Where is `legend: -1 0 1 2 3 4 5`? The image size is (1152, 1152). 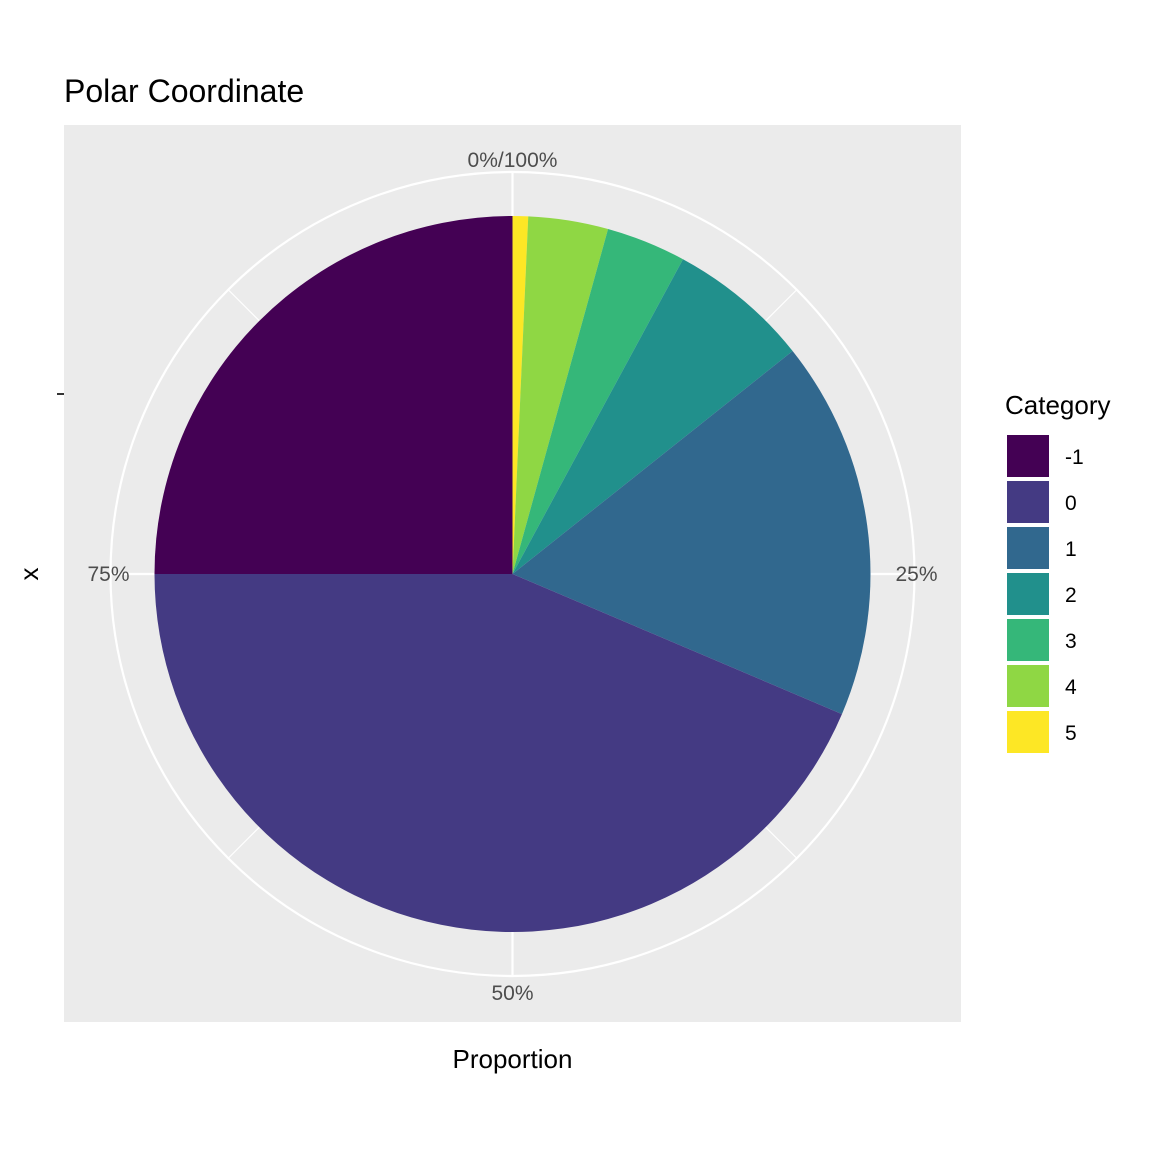
legend: -1 0 1 2 3 4 5 is located at coordinates (1044, 594).